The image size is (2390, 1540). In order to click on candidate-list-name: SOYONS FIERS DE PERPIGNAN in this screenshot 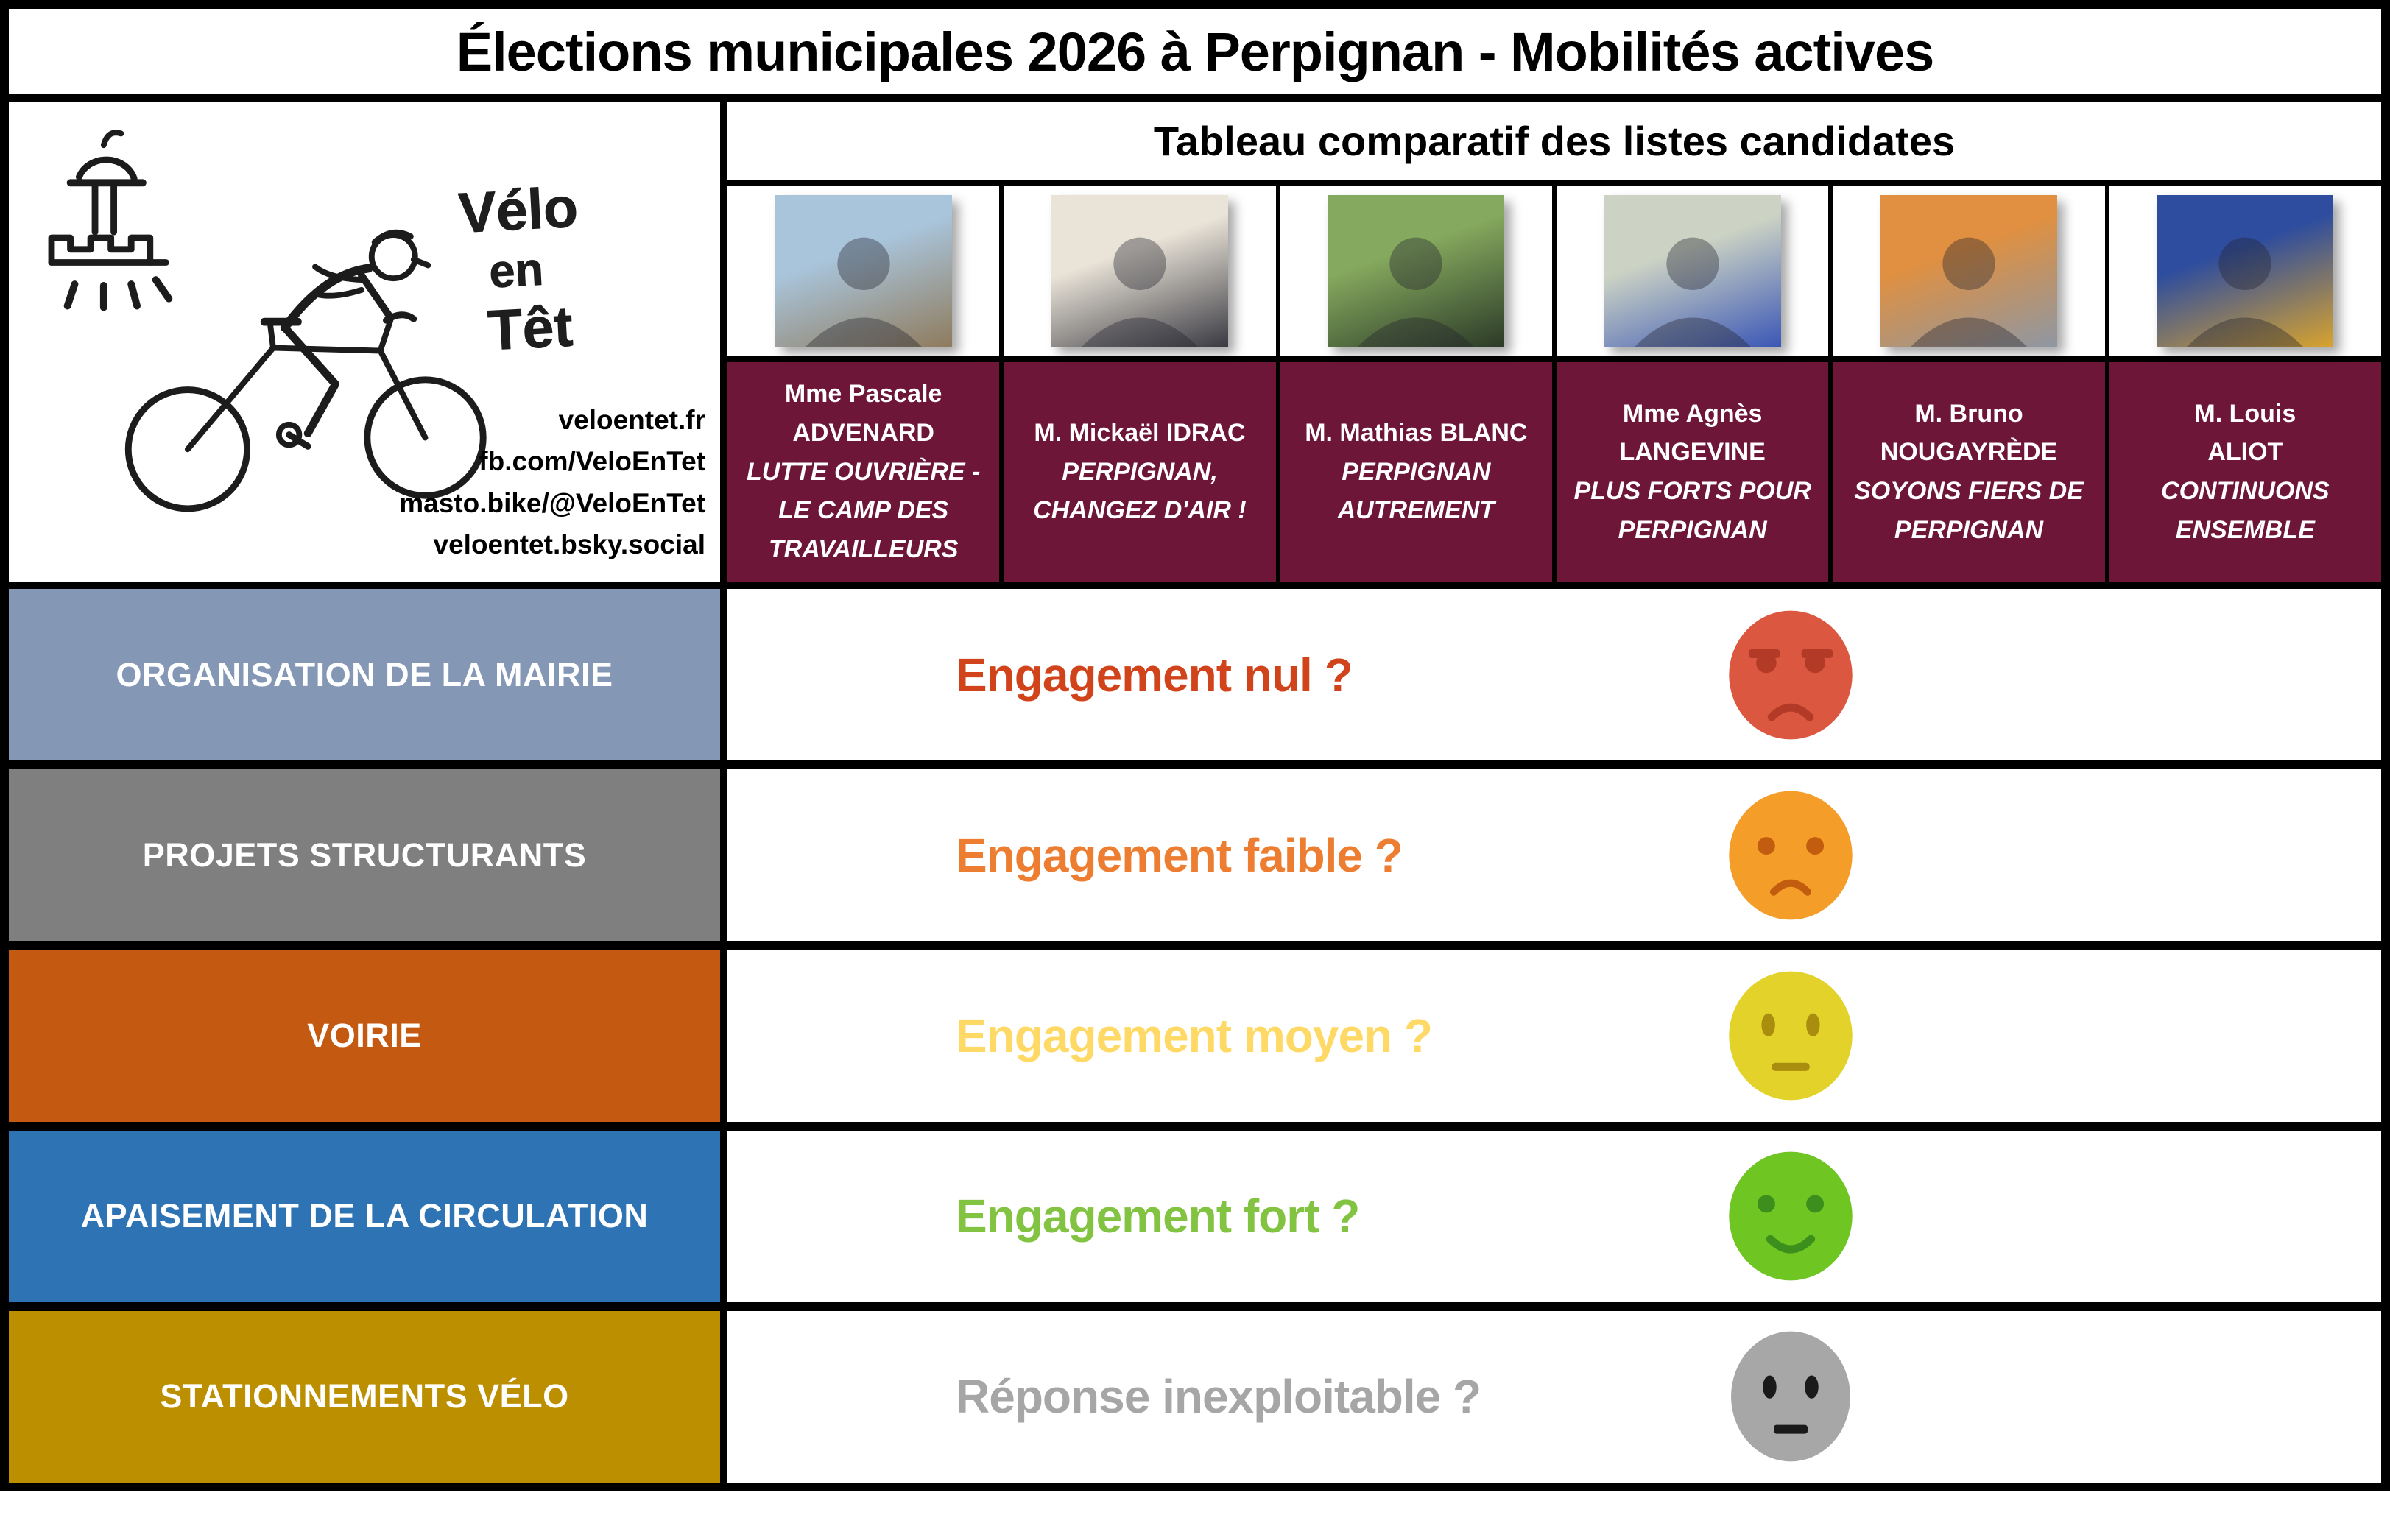, I will do `click(1969, 510)`.